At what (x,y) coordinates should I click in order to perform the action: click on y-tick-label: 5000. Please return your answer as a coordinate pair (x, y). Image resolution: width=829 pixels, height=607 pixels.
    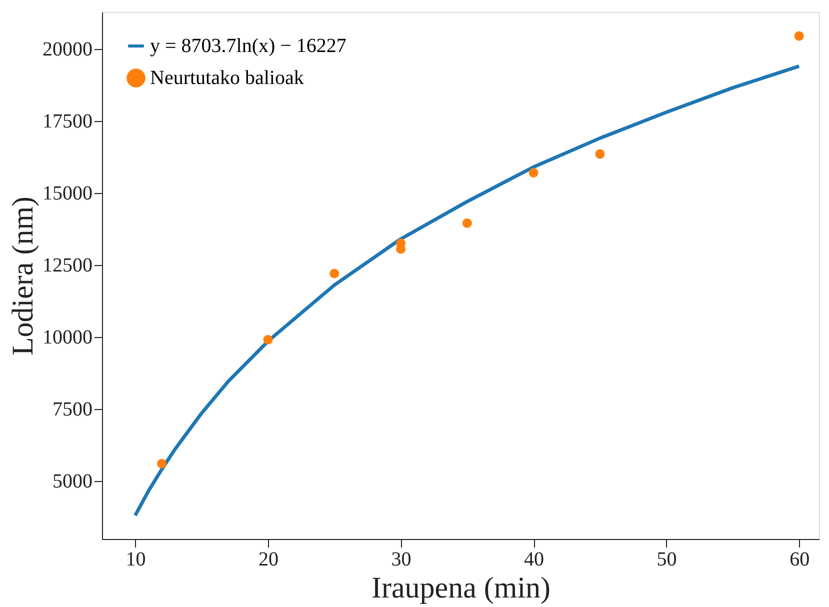
    Looking at the image, I should click on (72, 481).